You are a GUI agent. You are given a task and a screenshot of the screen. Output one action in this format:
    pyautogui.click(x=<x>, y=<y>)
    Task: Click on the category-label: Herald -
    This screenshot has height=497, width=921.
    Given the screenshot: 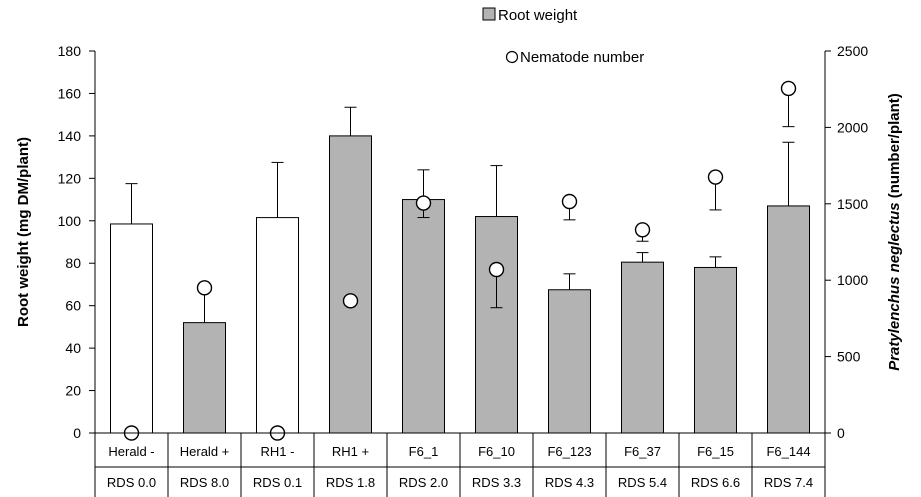 What is the action you would take?
    pyautogui.click(x=131, y=451)
    